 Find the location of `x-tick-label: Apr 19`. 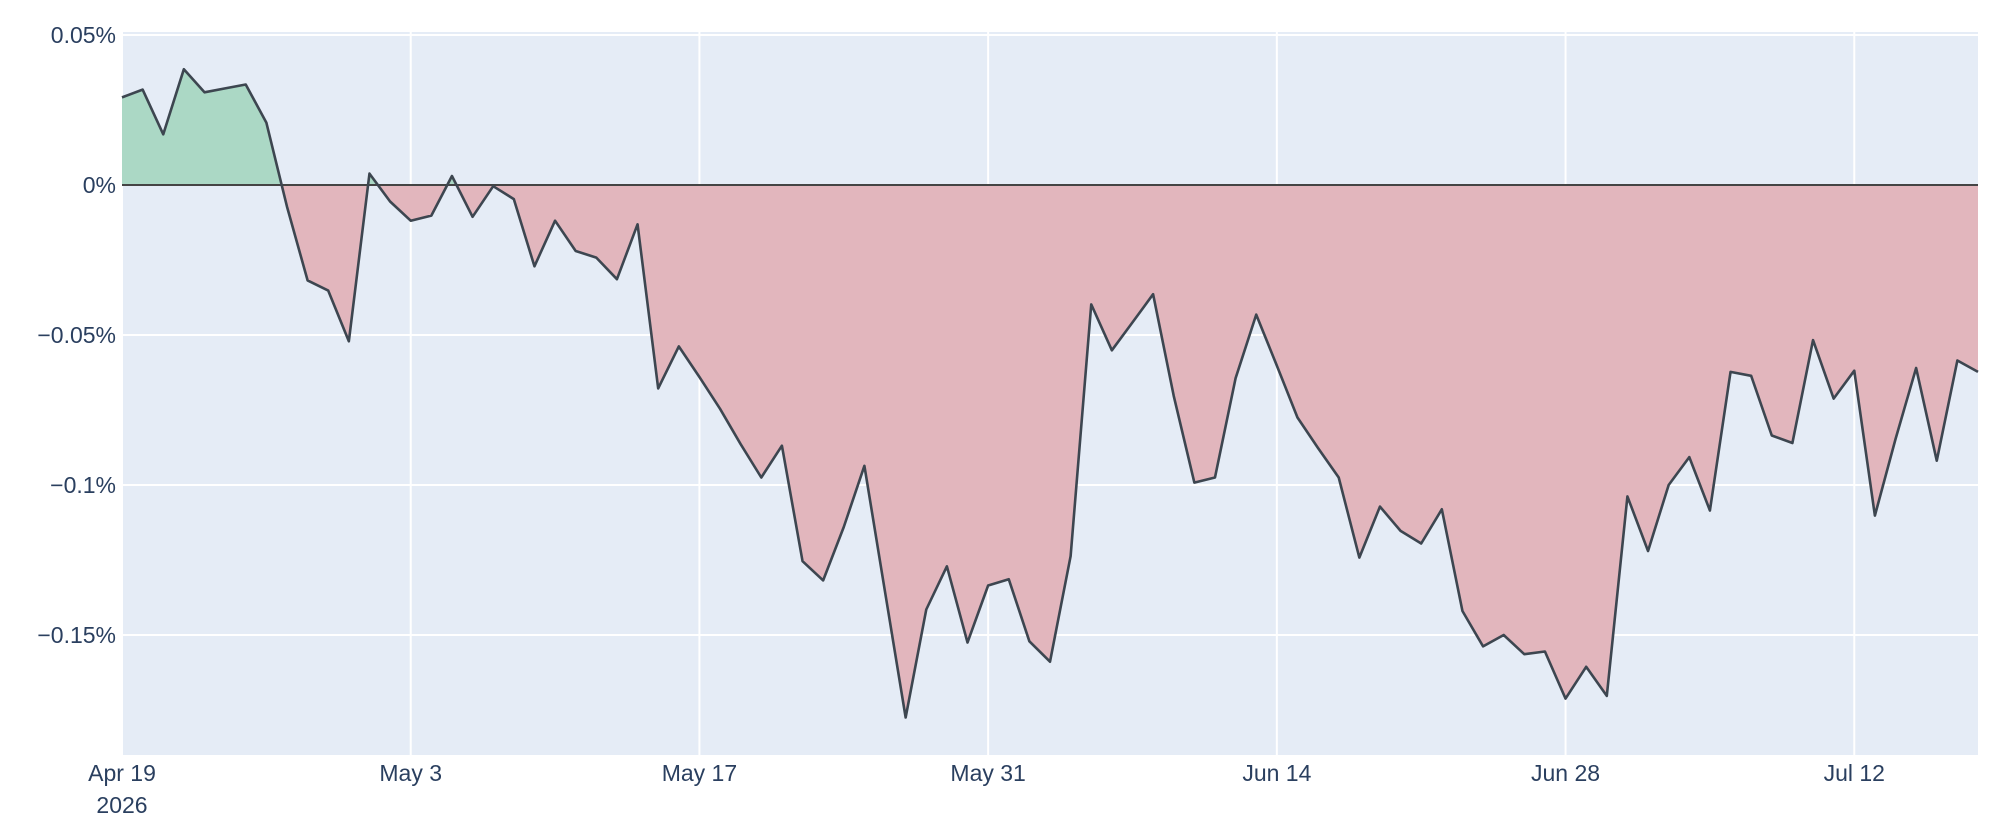

x-tick-label: Apr 19 is located at coordinates (122, 773).